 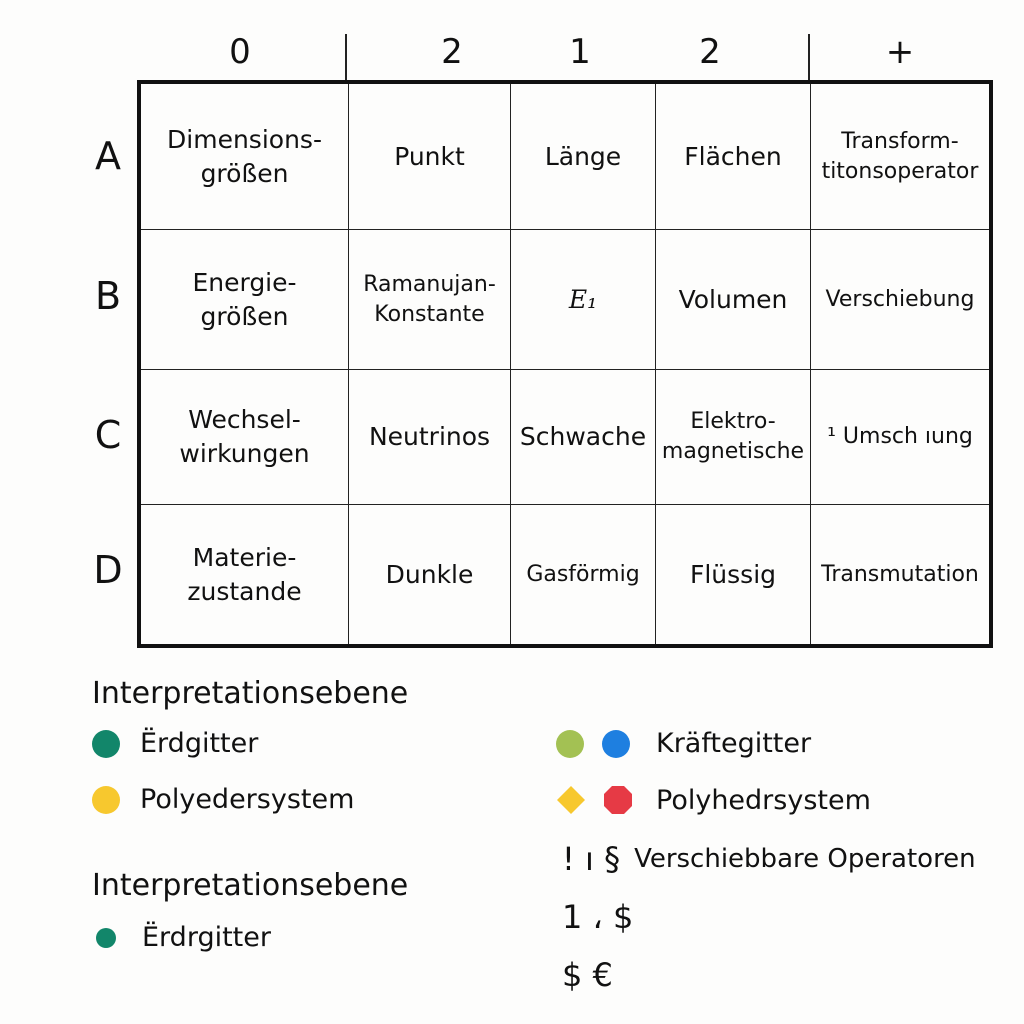 What do you see at coordinates (206, 937) in the screenshot?
I see `legend-label: Ërdrgitter` at bounding box center [206, 937].